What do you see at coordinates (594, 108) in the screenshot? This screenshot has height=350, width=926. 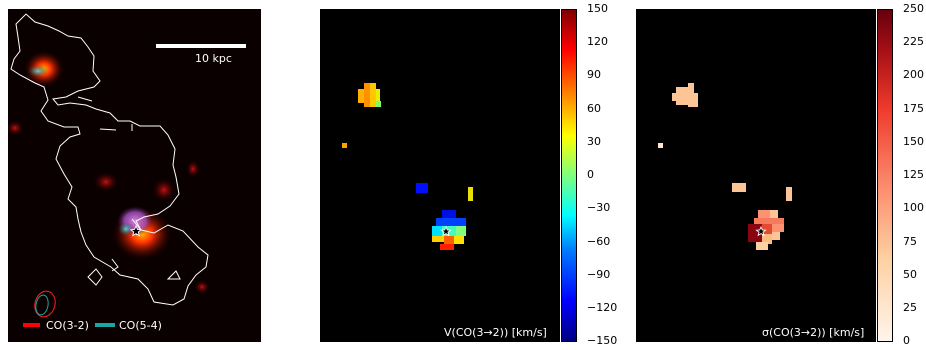 I see `tick-label: 60` at bounding box center [594, 108].